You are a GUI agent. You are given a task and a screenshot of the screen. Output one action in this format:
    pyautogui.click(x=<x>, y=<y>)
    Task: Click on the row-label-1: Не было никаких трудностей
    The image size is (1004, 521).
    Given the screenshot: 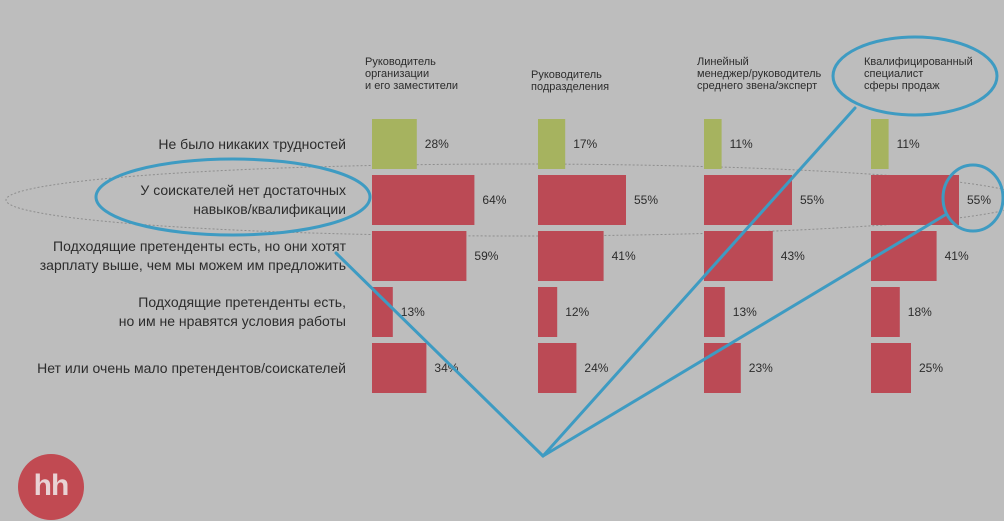 What is the action you would take?
    pyautogui.click(x=252, y=143)
    